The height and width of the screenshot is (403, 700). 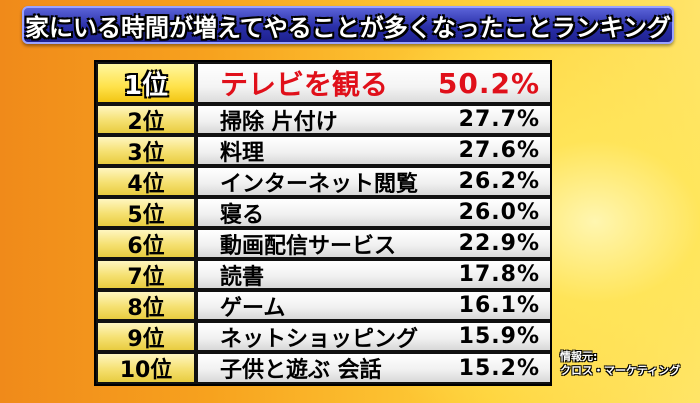 I want to click on ranking-item-cell: テレビを観る 50.2%, so click(x=374, y=83).